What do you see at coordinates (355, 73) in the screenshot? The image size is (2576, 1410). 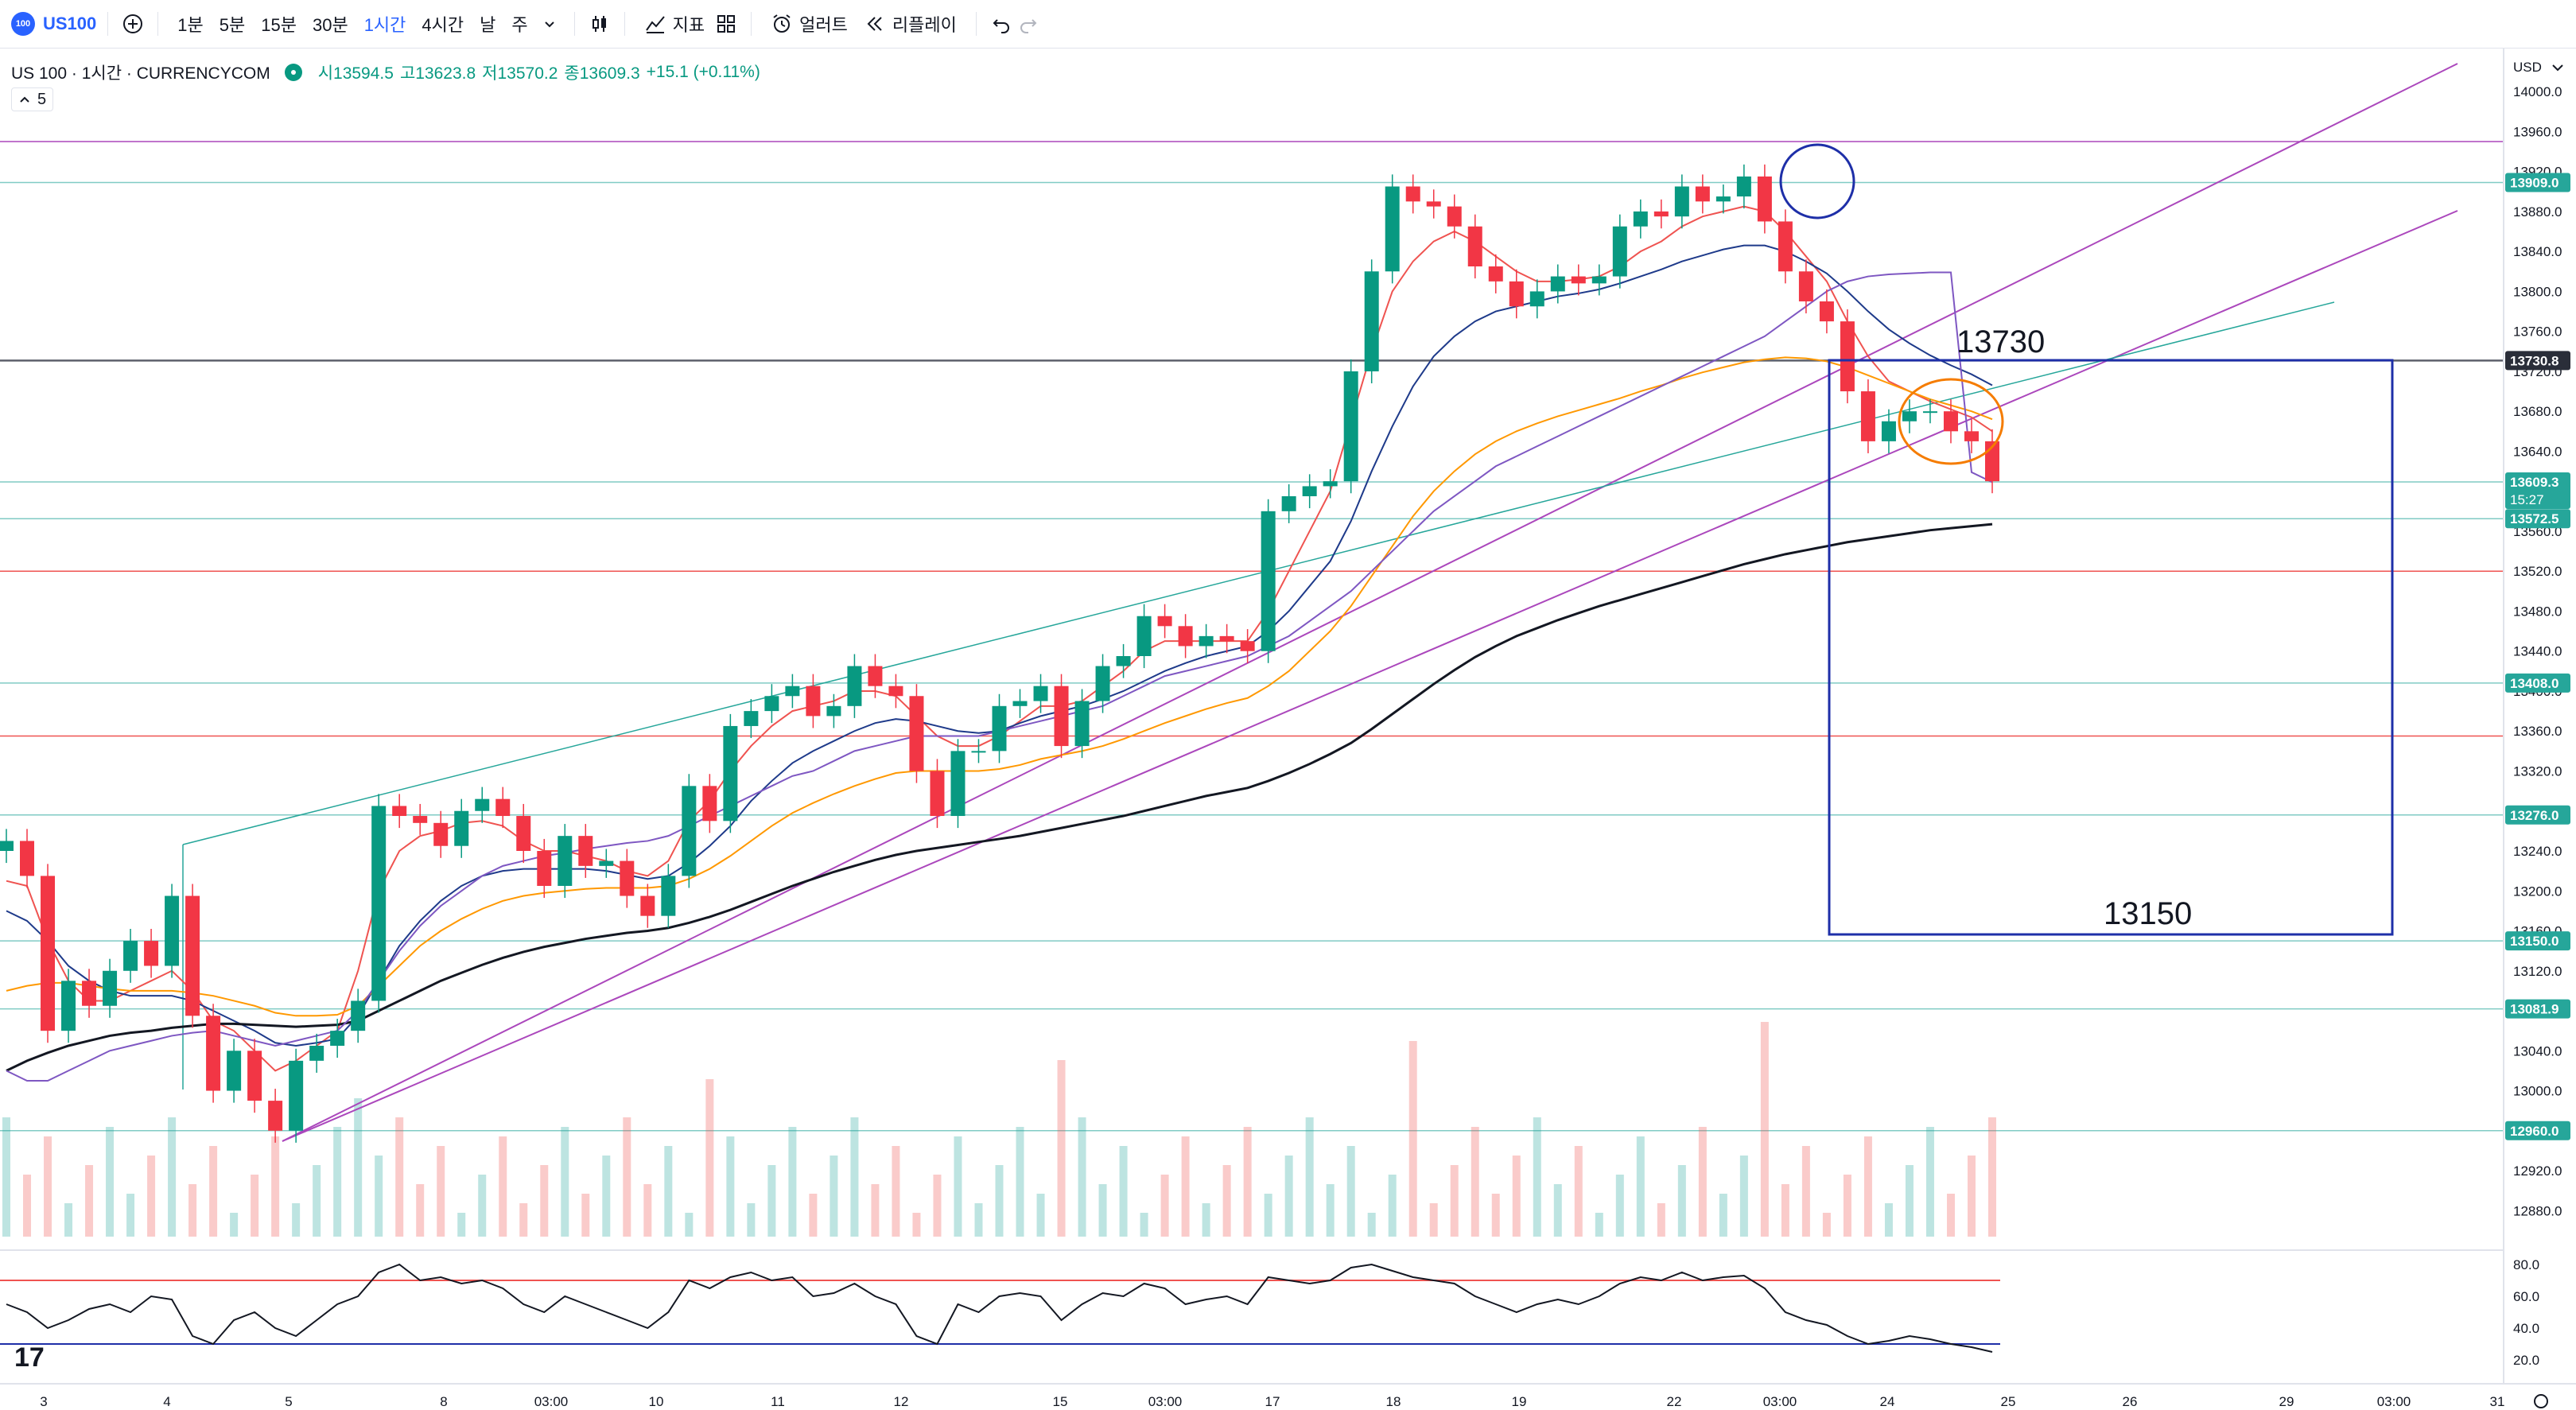 I see `legend-open: 시13594.5` at bounding box center [355, 73].